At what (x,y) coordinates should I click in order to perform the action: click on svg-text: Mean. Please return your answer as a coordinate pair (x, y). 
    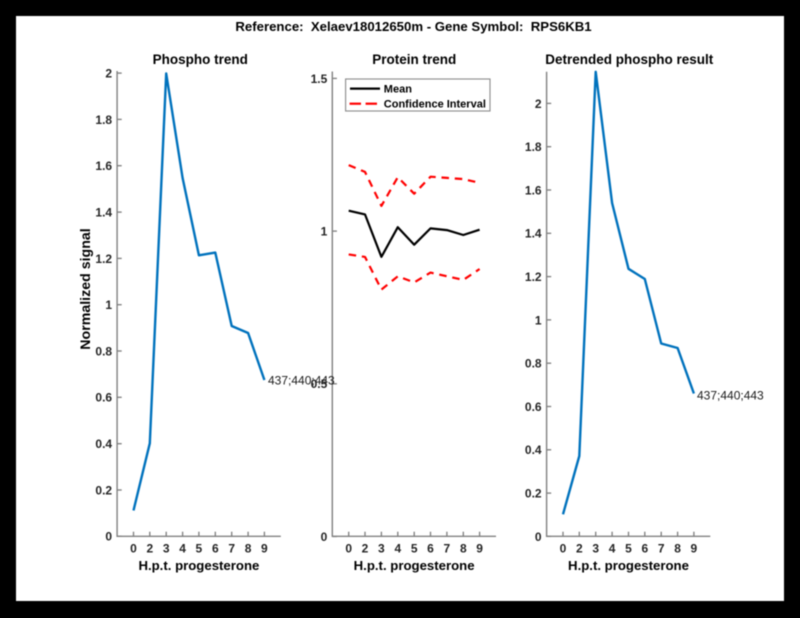
    Looking at the image, I should click on (398, 90).